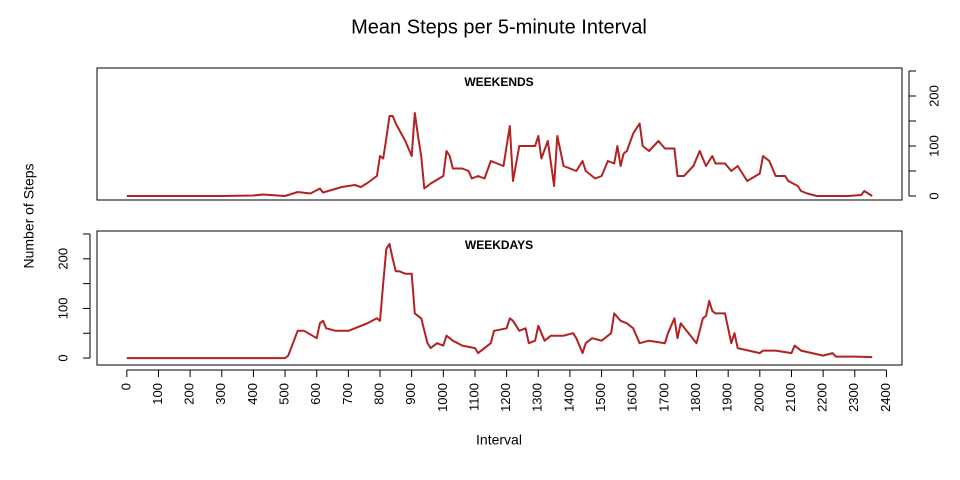 This screenshot has width=960, height=480. Describe the element at coordinates (822, 397) in the screenshot. I see `x-tick-label: 2200` at that location.